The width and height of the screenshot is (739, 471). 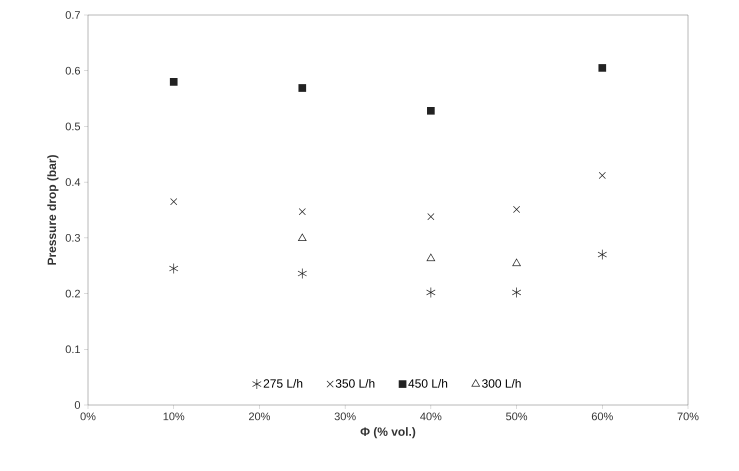 What do you see at coordinates (73, 238) in the screenshot?
I see `y-tick-label: 0.3` at bounding box center [73, 238].